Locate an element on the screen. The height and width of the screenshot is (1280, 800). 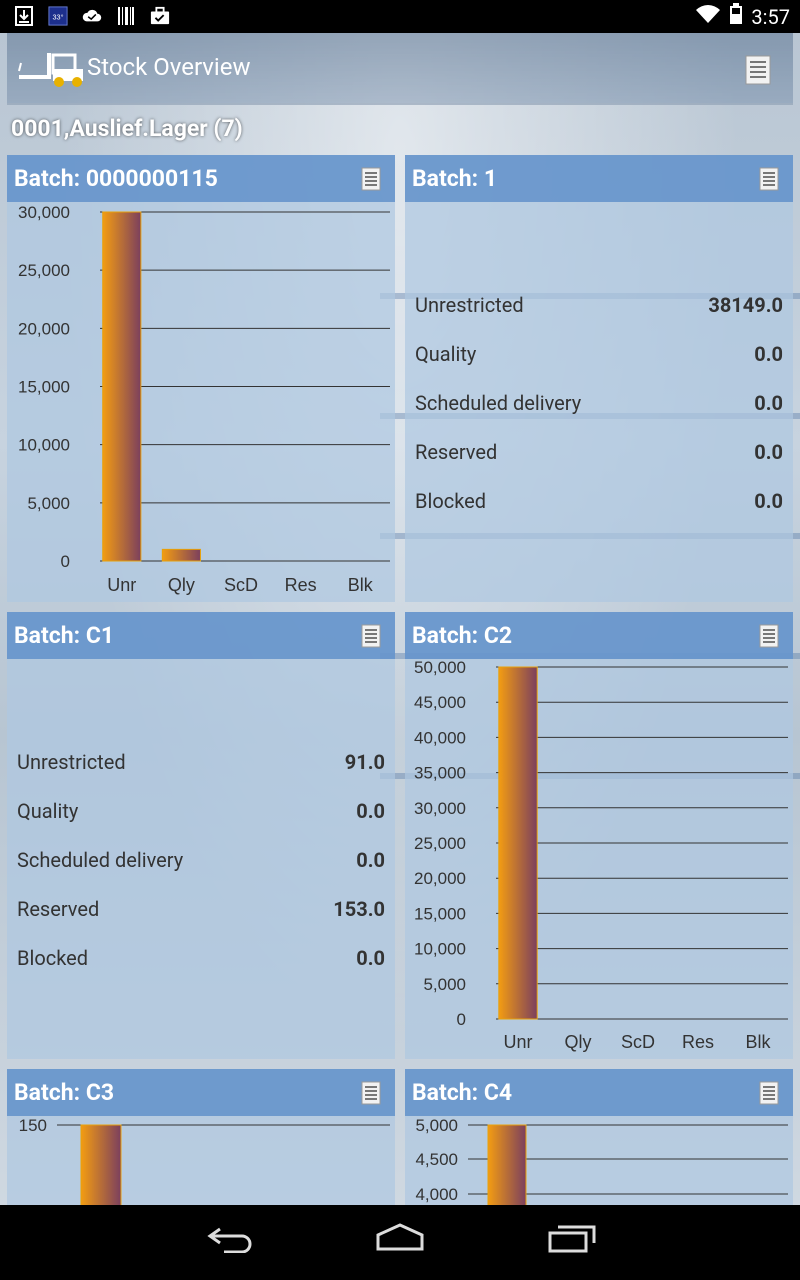
battery-icon is located at coordinates (736, 16).